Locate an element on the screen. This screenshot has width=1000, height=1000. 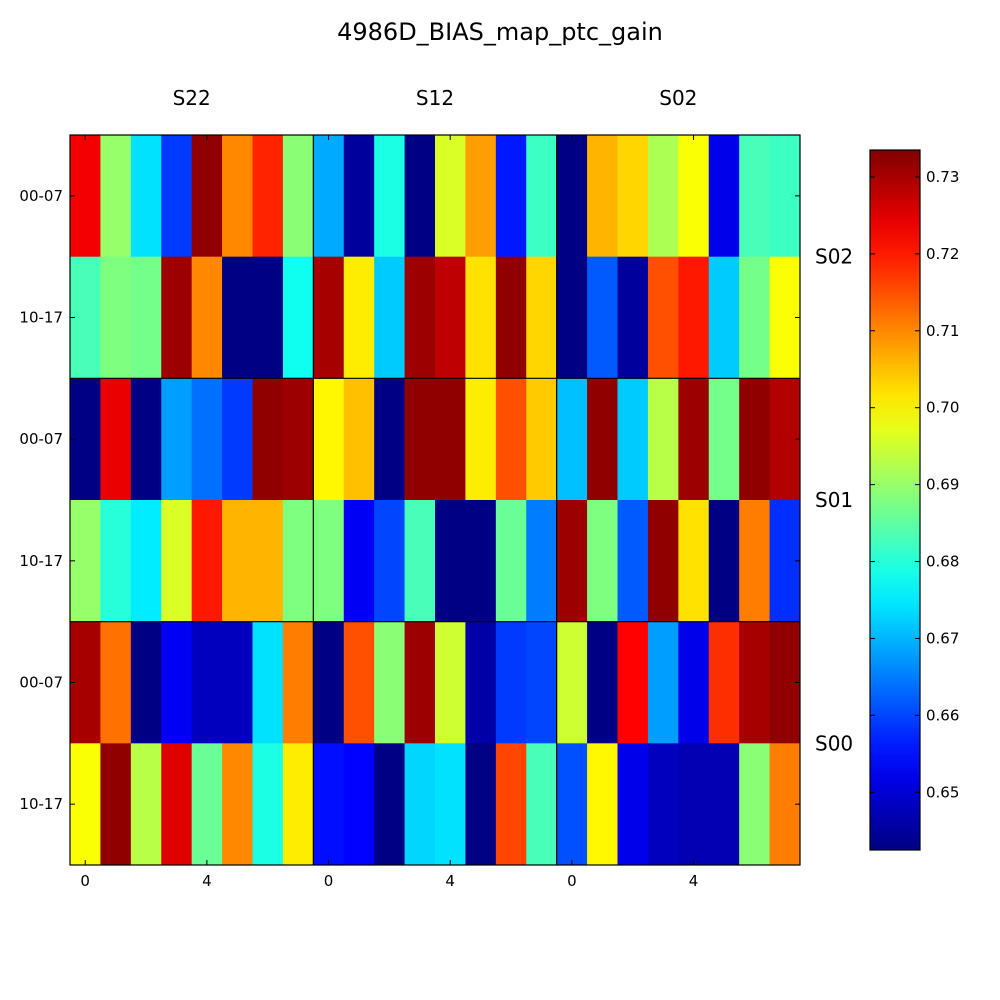
column-group-label: S02 is located at coordinates (678, 98).